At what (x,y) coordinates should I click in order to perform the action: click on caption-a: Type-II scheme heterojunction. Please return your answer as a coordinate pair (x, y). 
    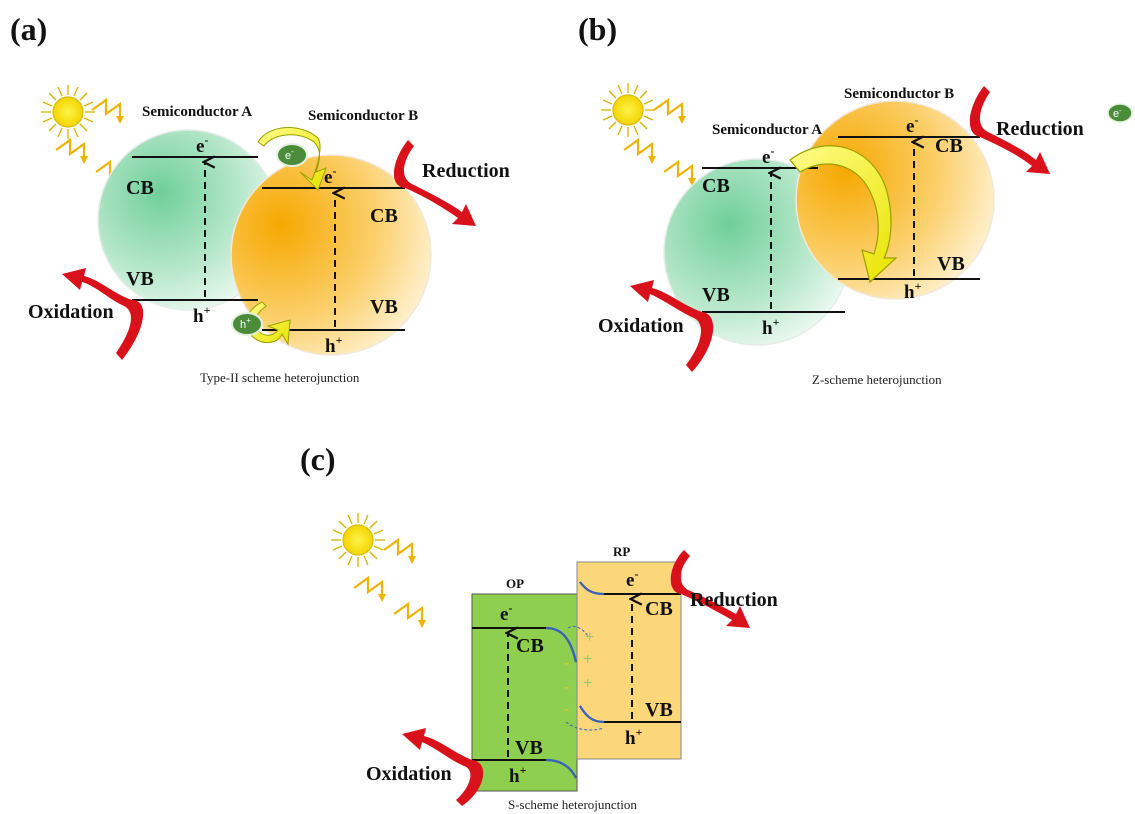
    Looking at the image, I should click on (280, 377).